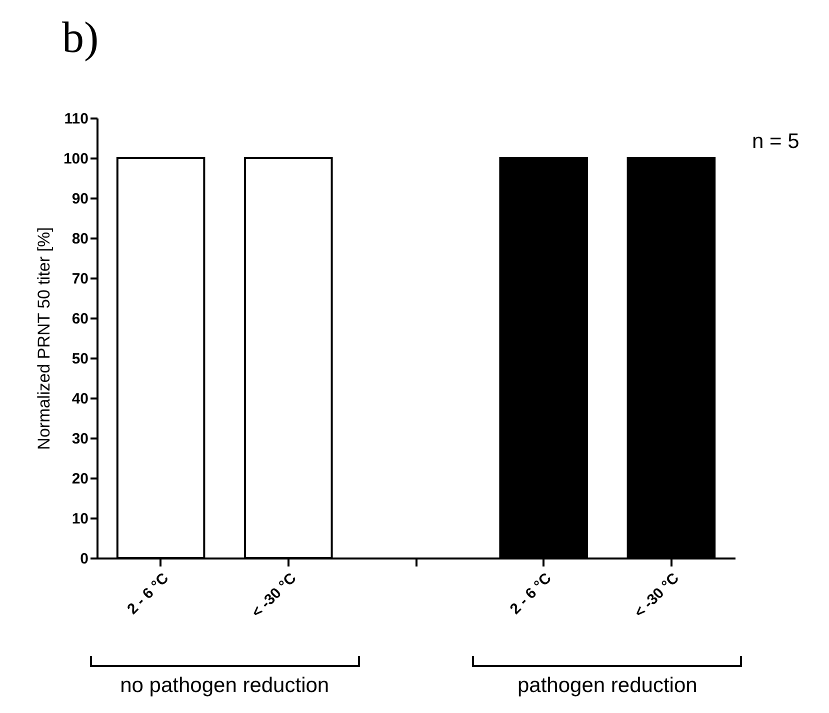 This screenshot has height=713, width=829. I want to click on y-tick-label: 0, so click(84, 559).